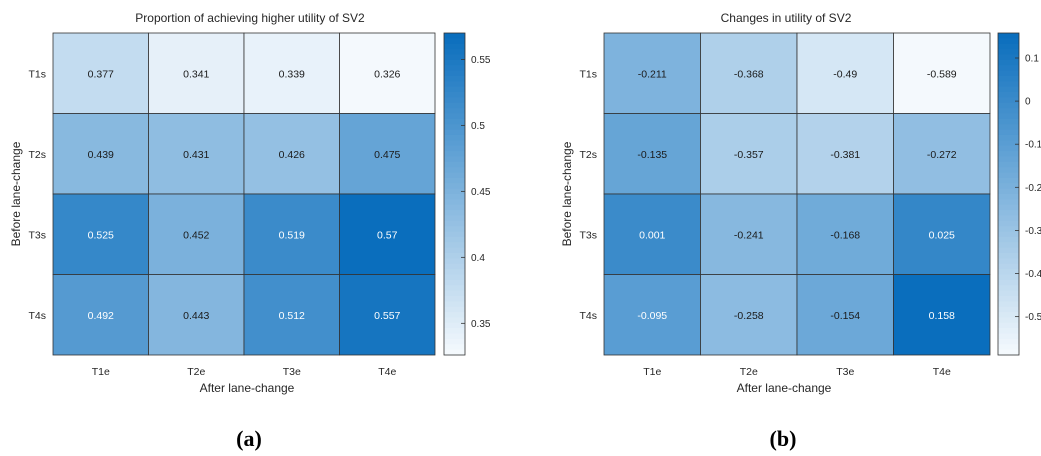 This screenshot has height=456, width=1041. I want to click on cell-value-label: 0.439, so click(101, 155).